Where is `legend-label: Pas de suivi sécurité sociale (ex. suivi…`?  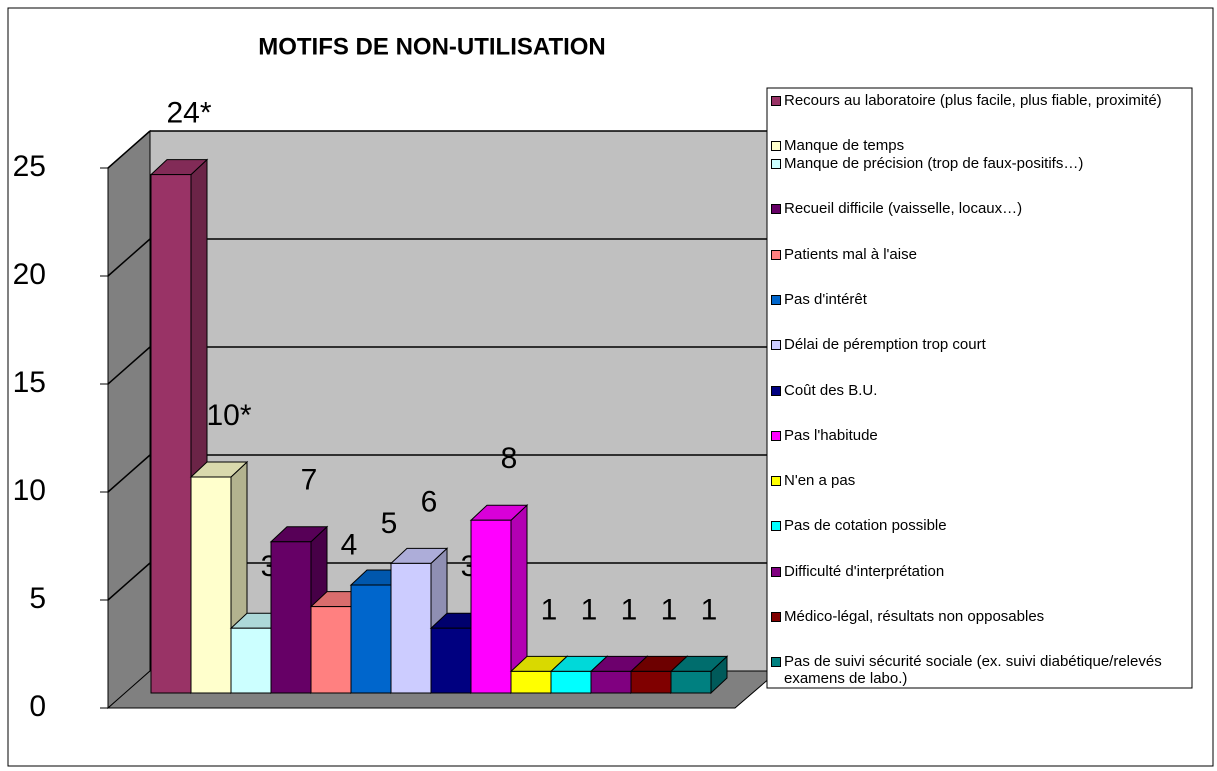 legend-label: Pas de suivi sécurité sociale (ex. suivi… is located at coordinates (973, 670).